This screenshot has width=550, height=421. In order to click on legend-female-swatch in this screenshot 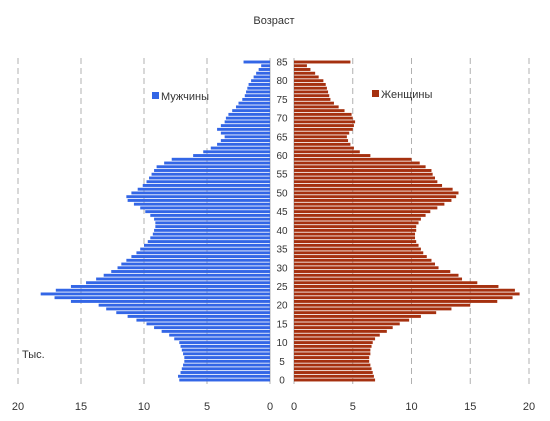, I will do `click(375, 93)`.